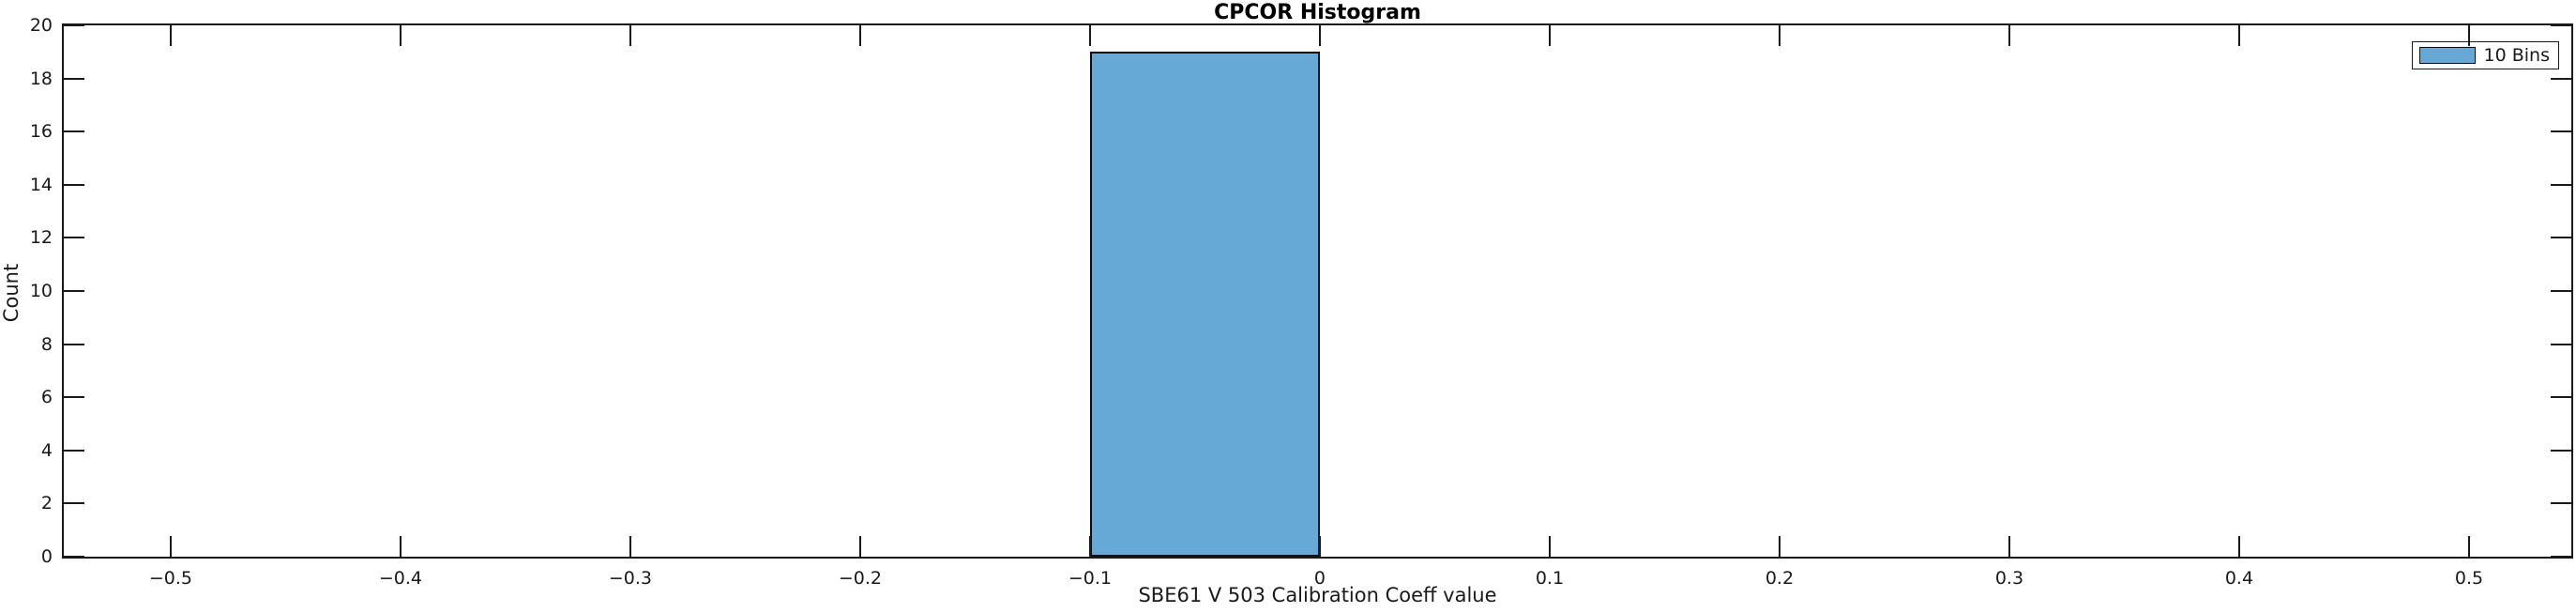 This screenshot has height=613, width=2576. Describe the element at coordinates (1550, 578) in the screenshot. I see `x-tick-label: 0.1` at that location.